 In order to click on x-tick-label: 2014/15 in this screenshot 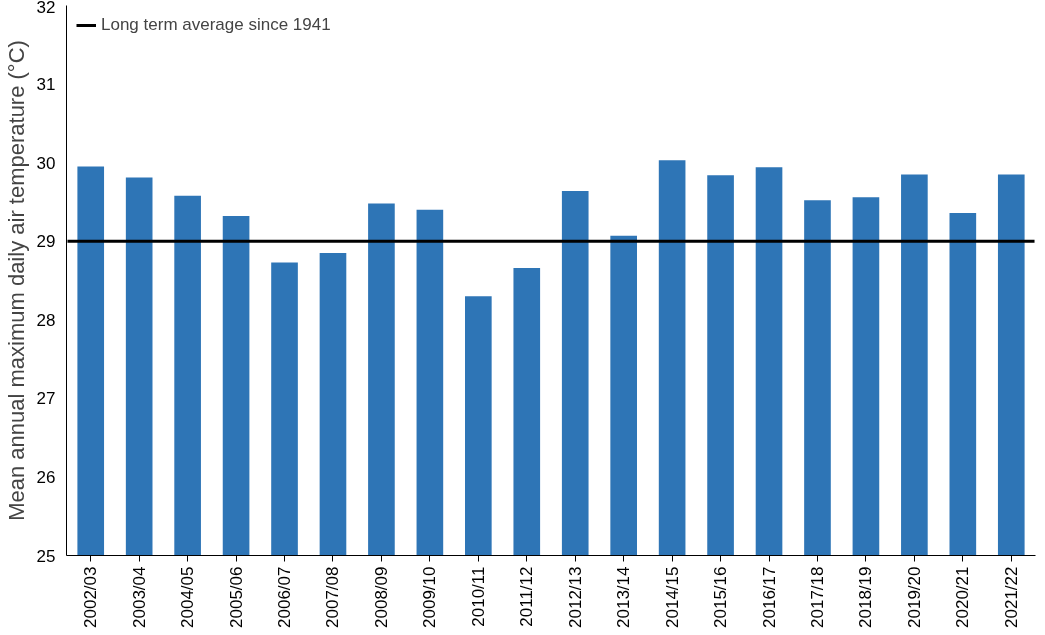, I will do `click(672, 597)`.